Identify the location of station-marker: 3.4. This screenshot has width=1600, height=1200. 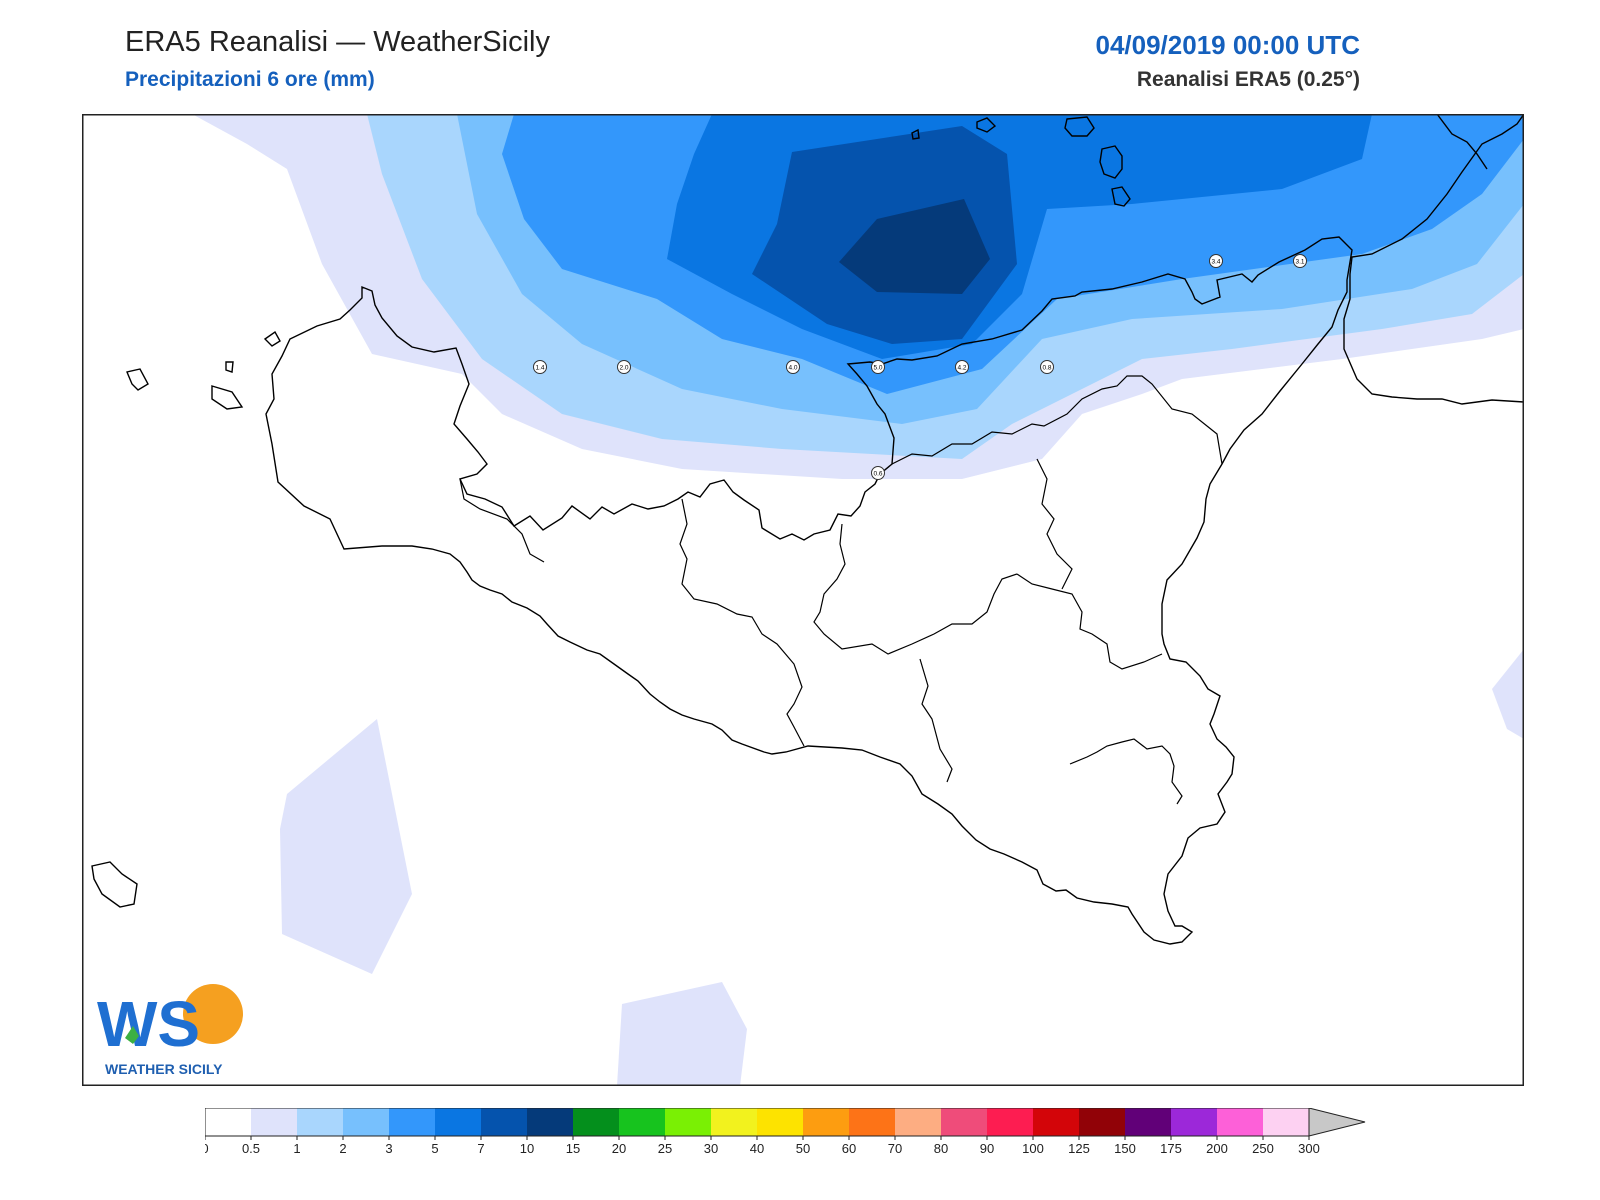
(1216, 261).